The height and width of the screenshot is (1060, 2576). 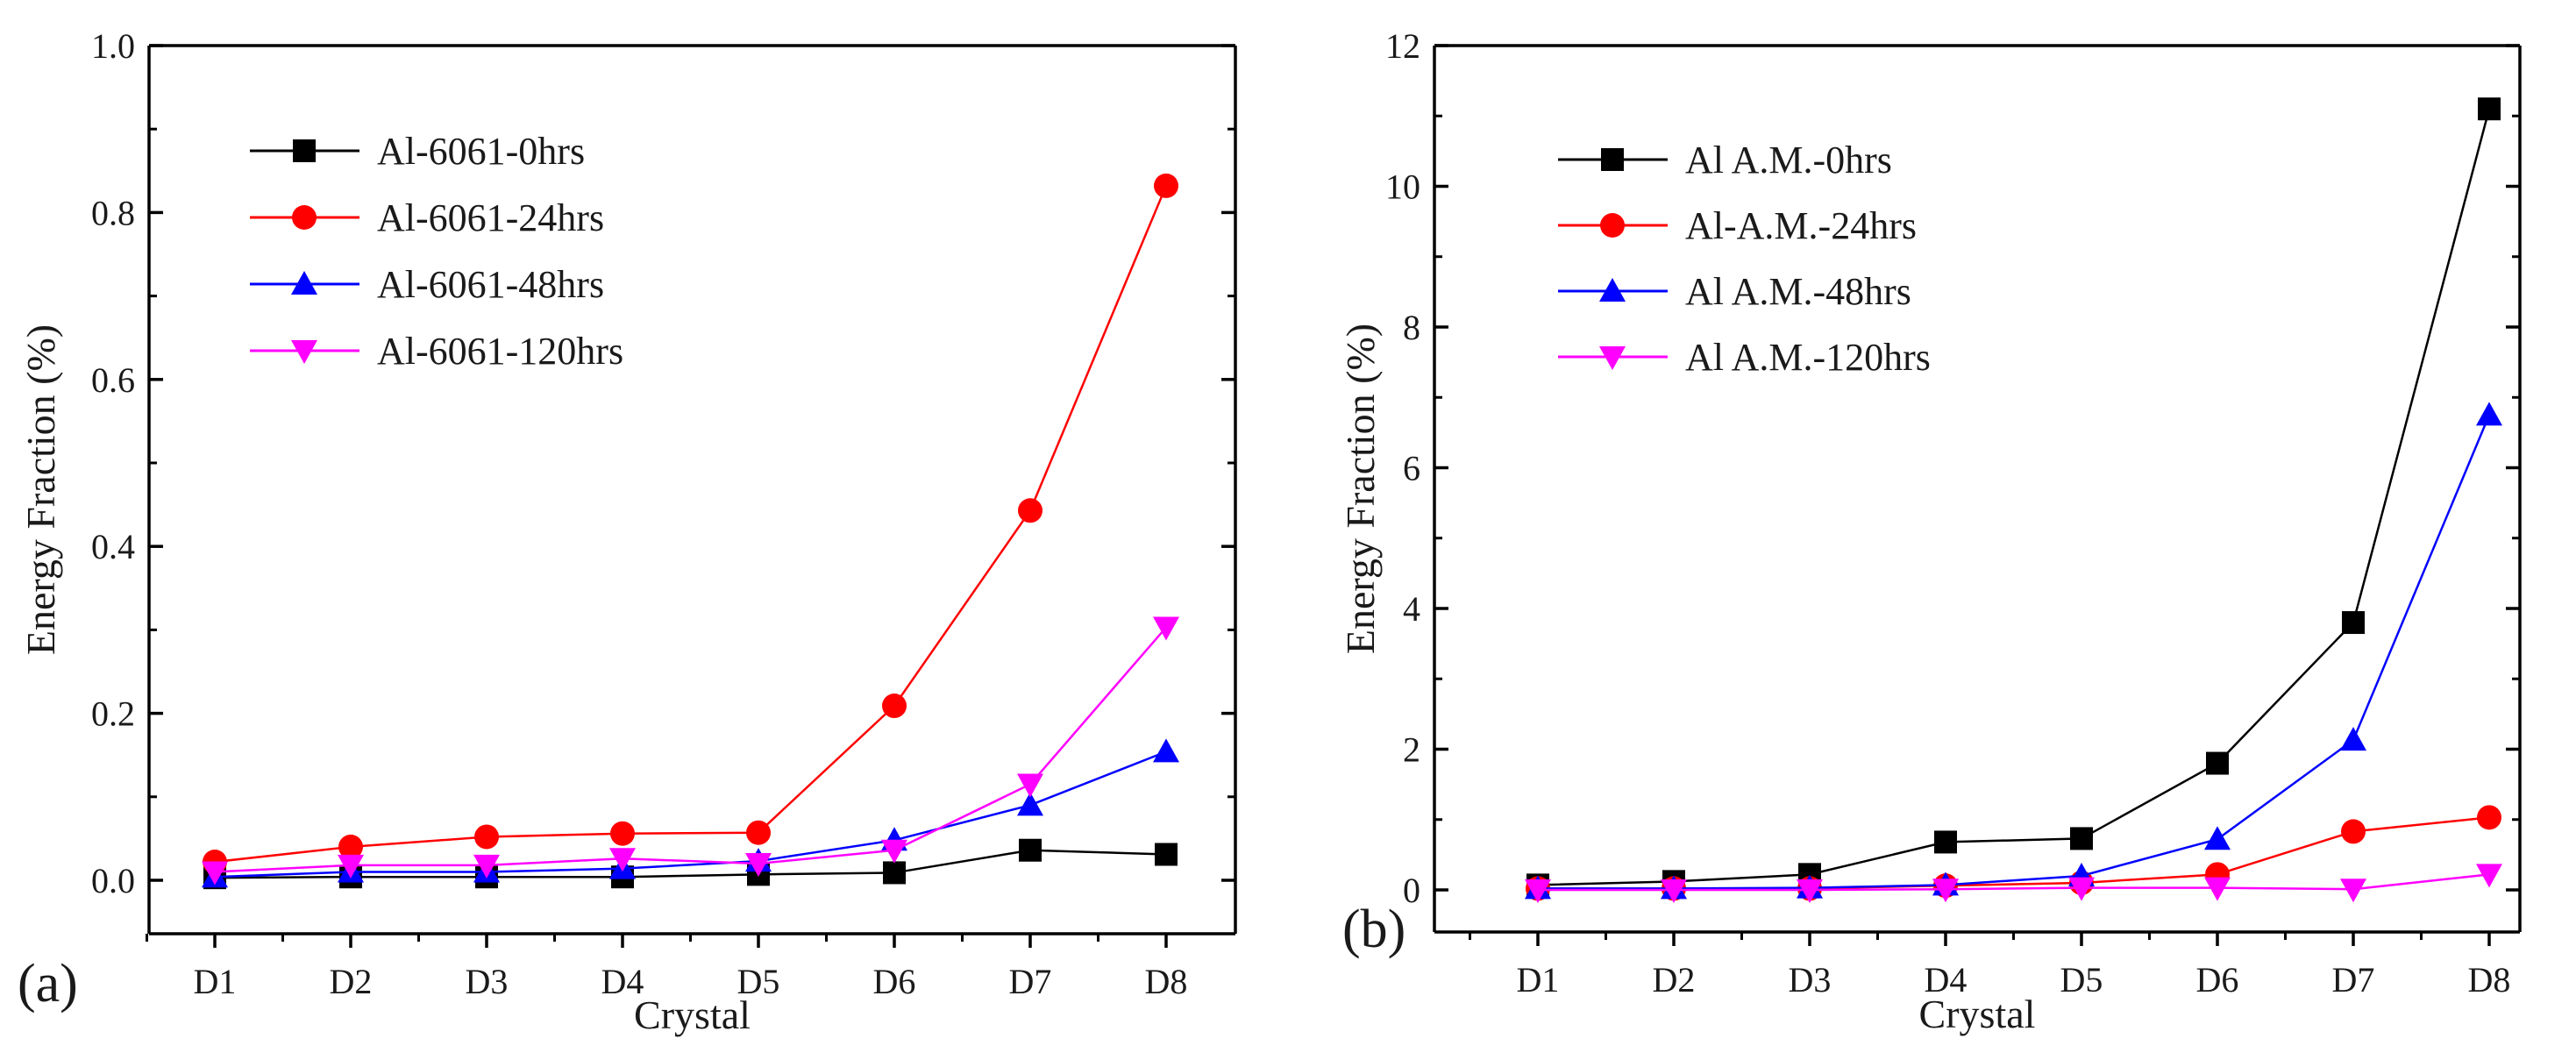 What do you see at coordinates (1411, 750) in the screenshot?
I see `y-tick-label: 2` at bounding box center [1411, 750].